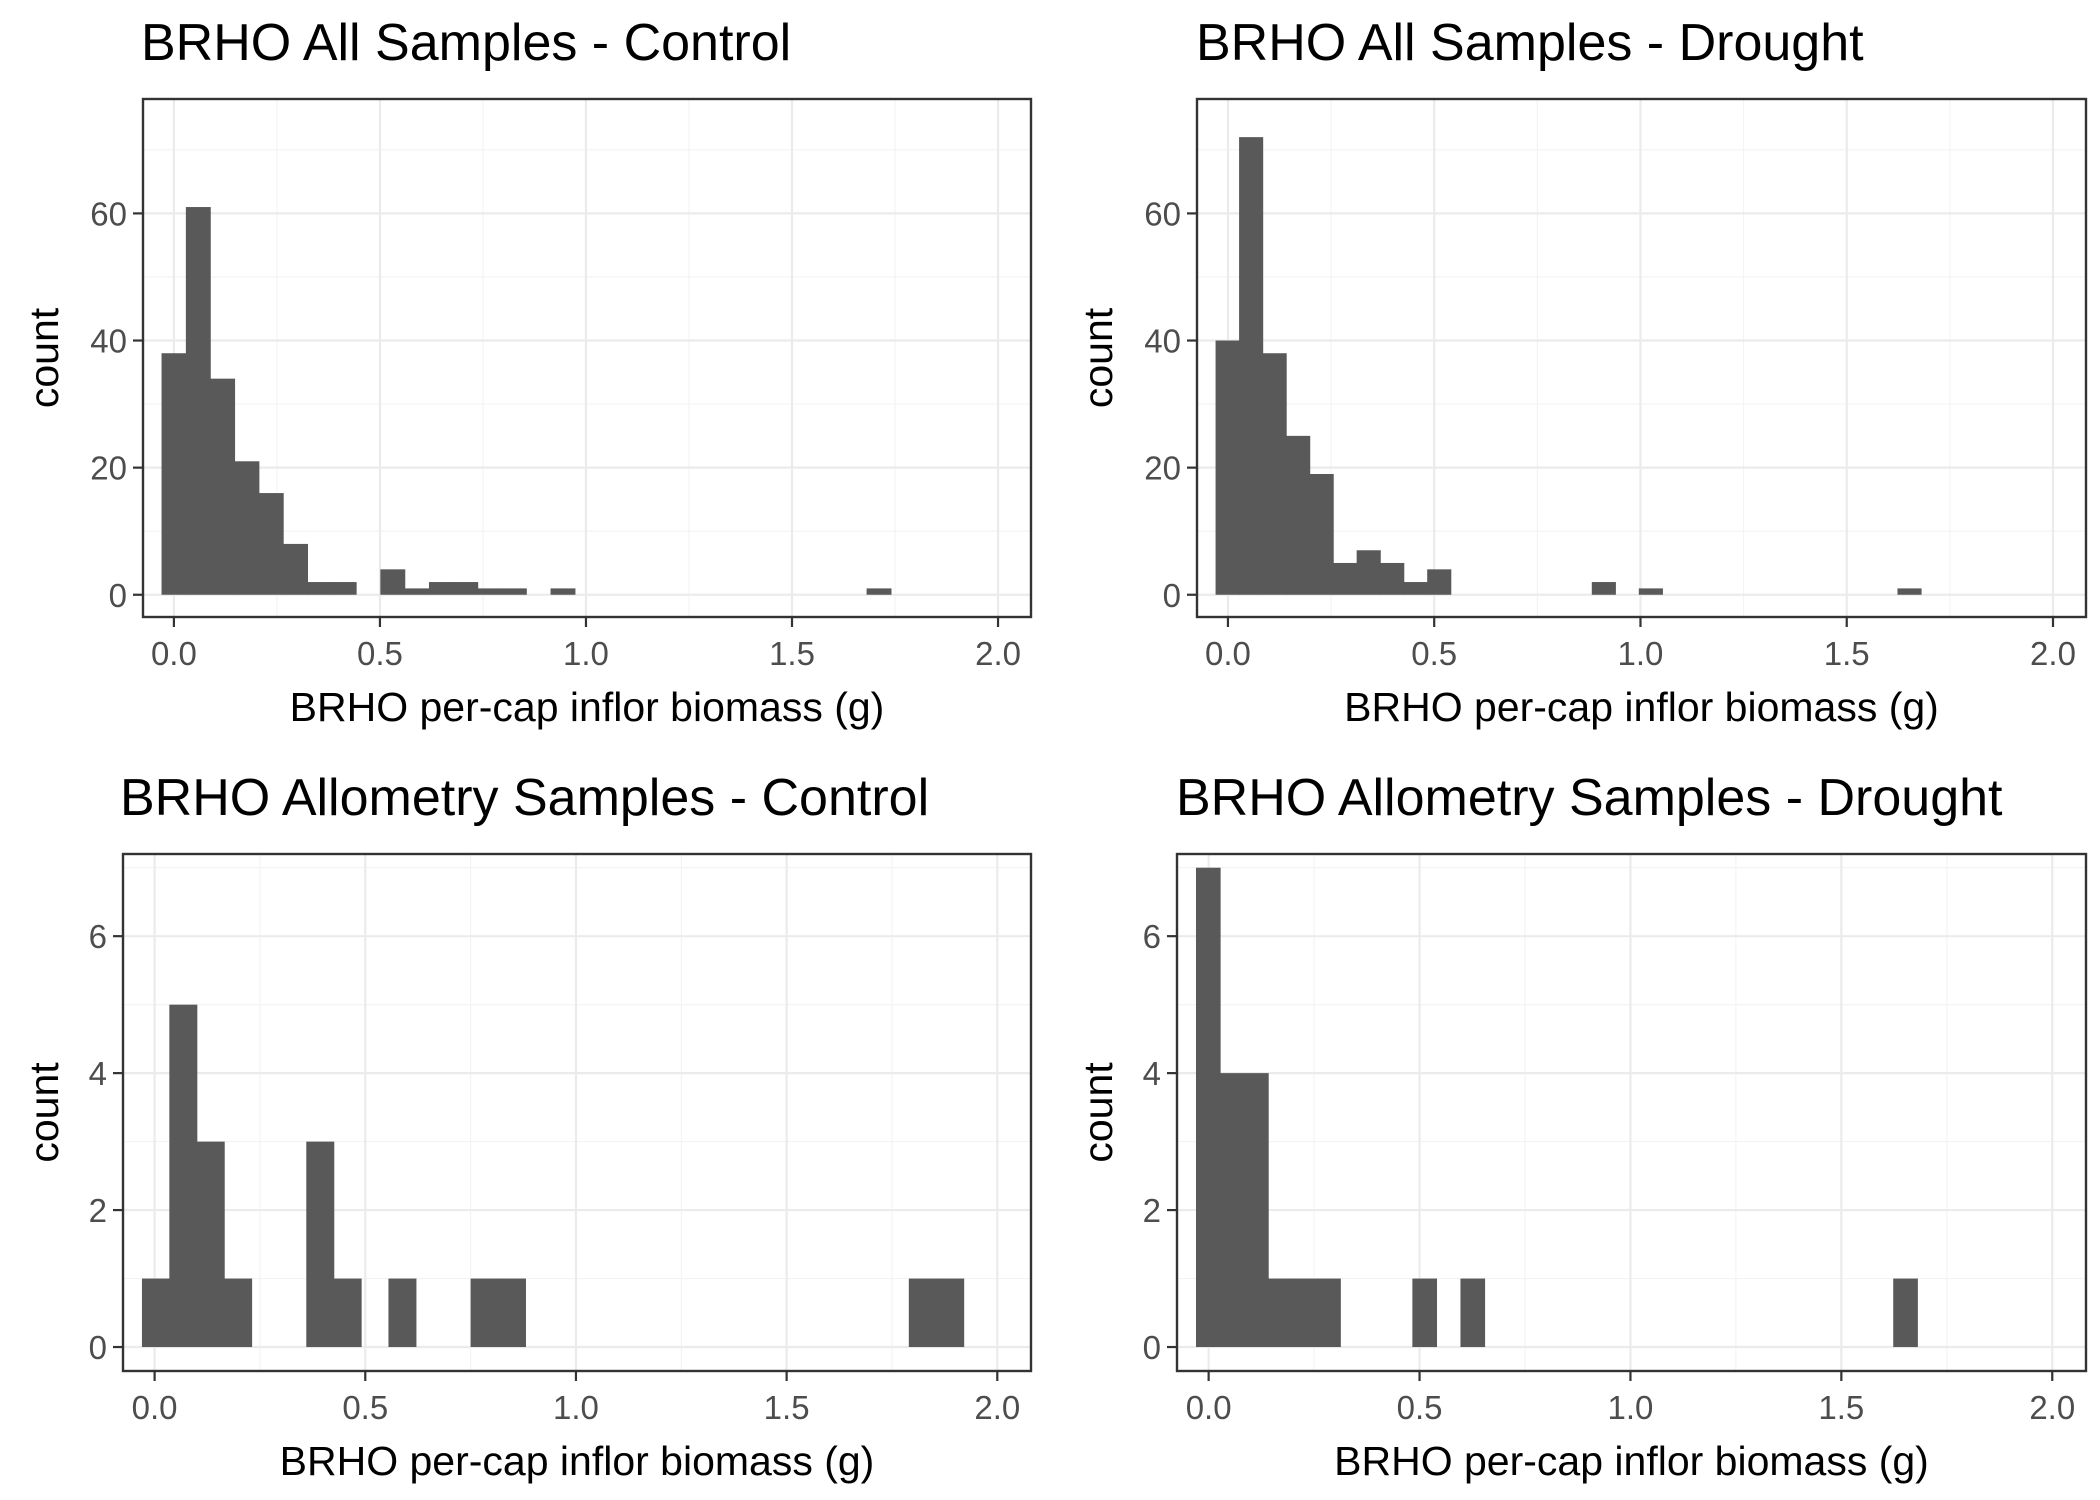  What do you see at coordinates (1589, 798) in the screenshot?
I see `panel-title: BRHO Allometry Samples - Drought` at bounding box center [1589, 798].